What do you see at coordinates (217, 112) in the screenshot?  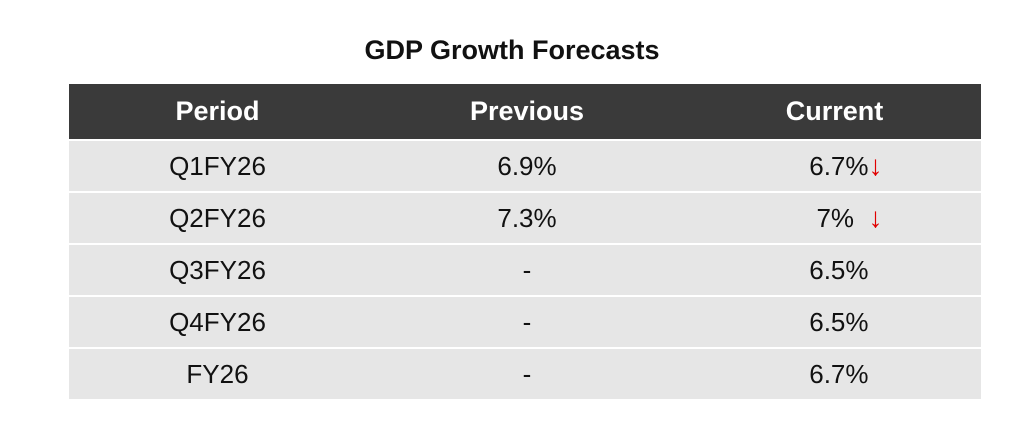 I see `header-period: Period` at bounding box center [217, 112].